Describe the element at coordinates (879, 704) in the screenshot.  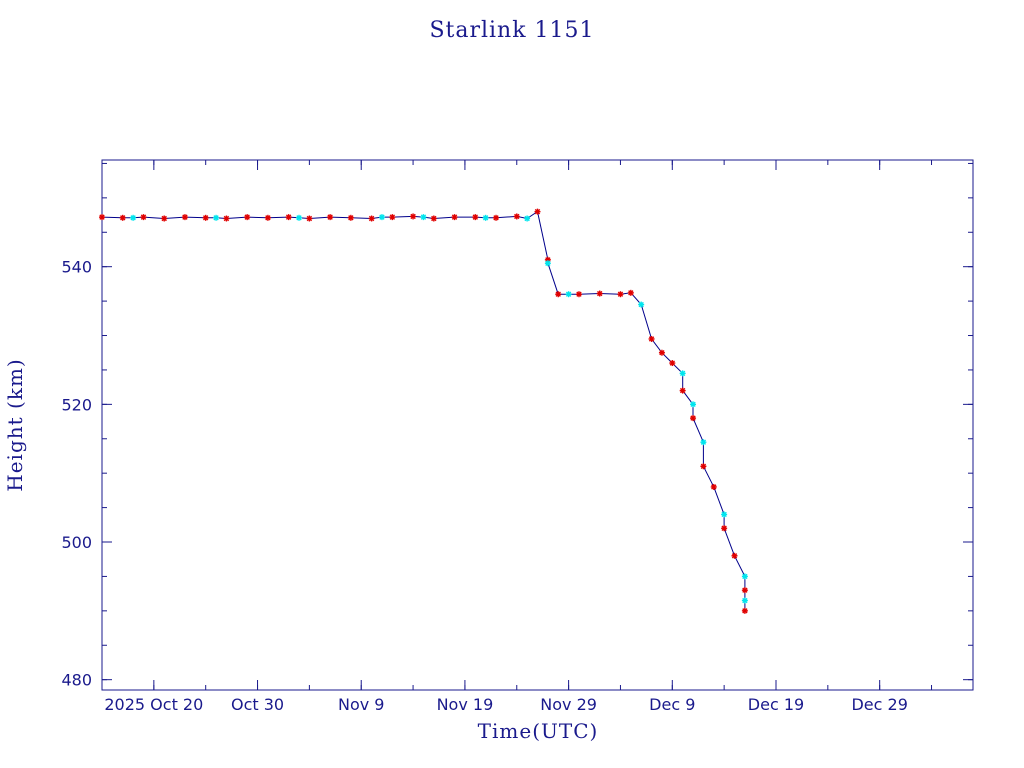
I see `x-tick-label: Dec 29` at that location.